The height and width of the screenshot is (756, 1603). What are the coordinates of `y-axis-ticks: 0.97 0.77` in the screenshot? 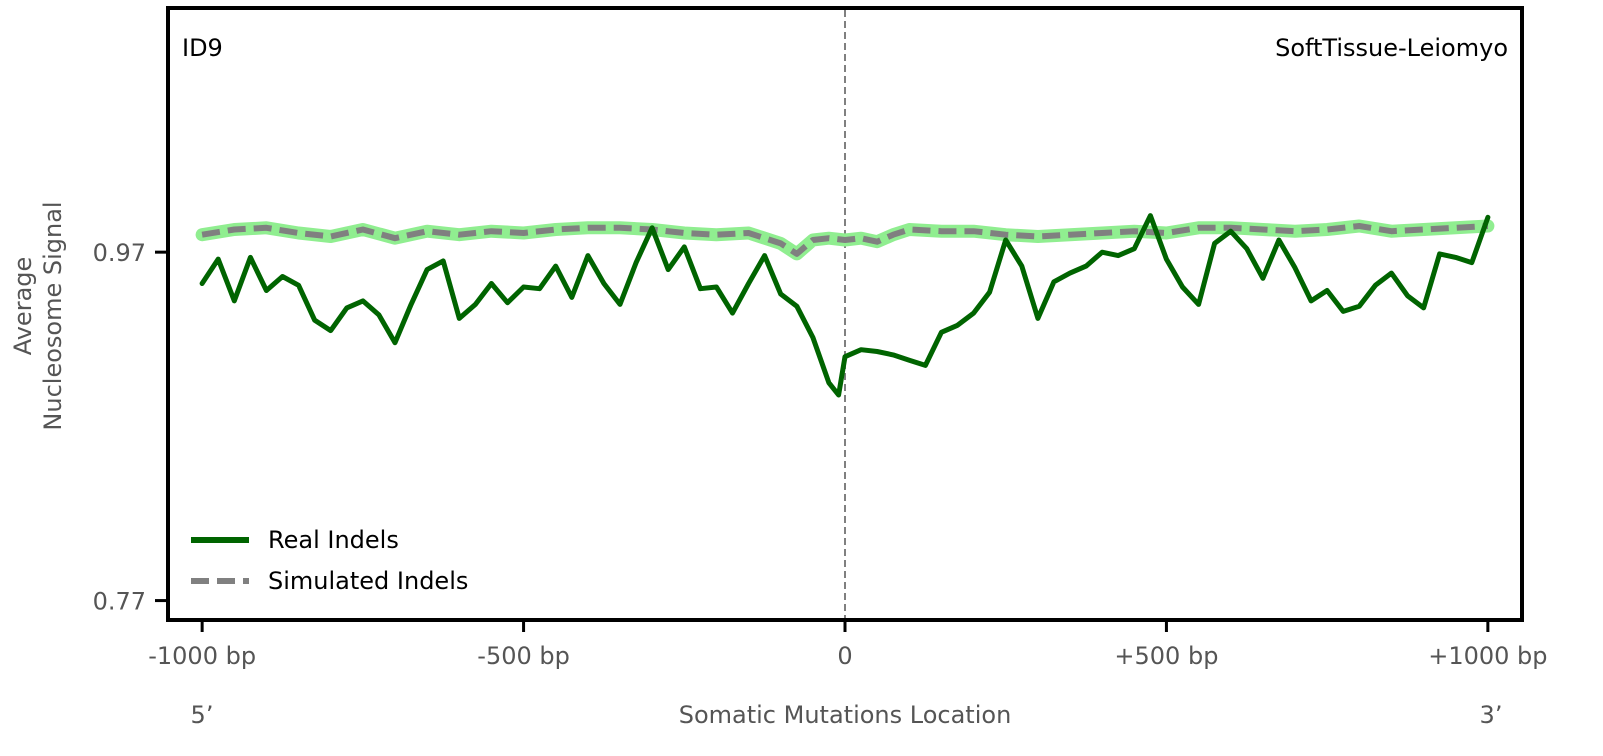 It's located at (129, 427).